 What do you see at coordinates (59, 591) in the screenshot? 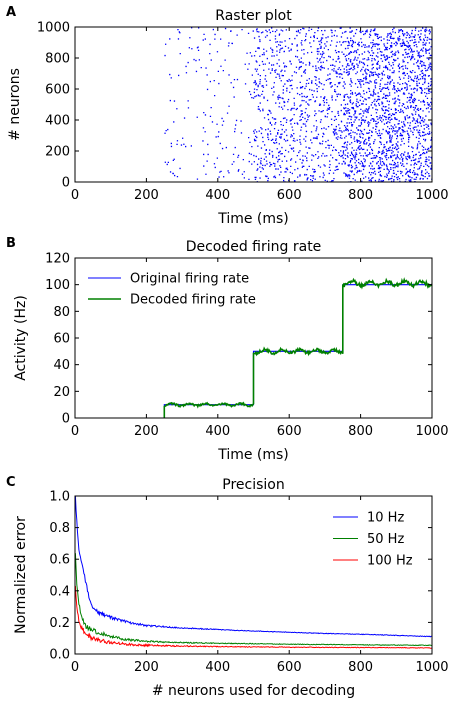
I see `y-tick-label: 0.4` at bounding box center [59, 591].